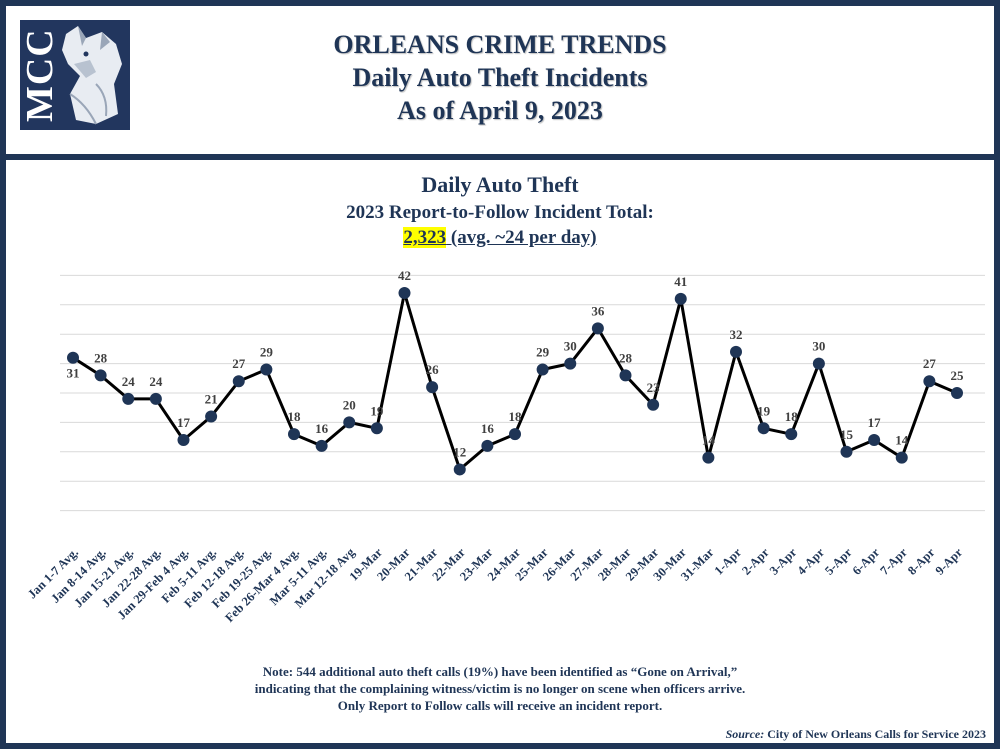 This screenshot has height=749, width=1000. Describe the element at coordinates (521, 237) in the screenshot. I see `average-text: (avg. ~24 per day)` at that location.